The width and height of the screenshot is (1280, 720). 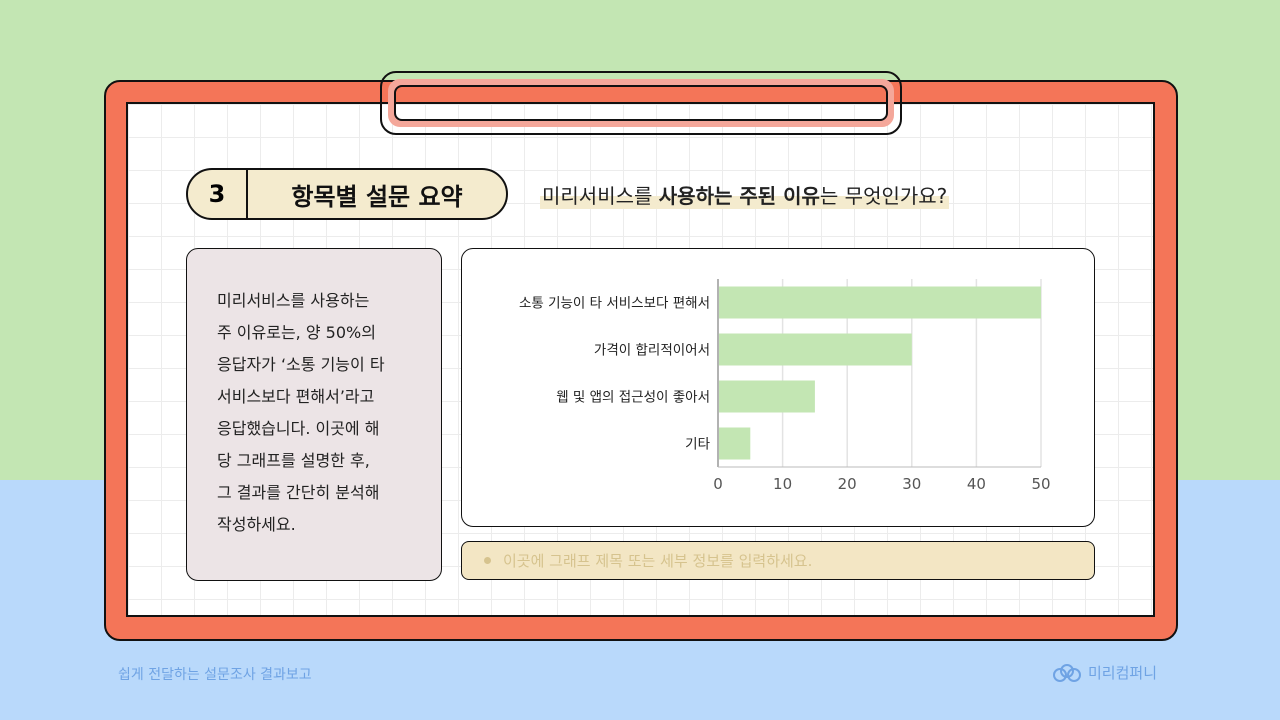 What do you see at coordinates (652, 351) in the screenshot?
I see `y-category-label: 가격이 합리적이어서` at bounding box center [652, 351].